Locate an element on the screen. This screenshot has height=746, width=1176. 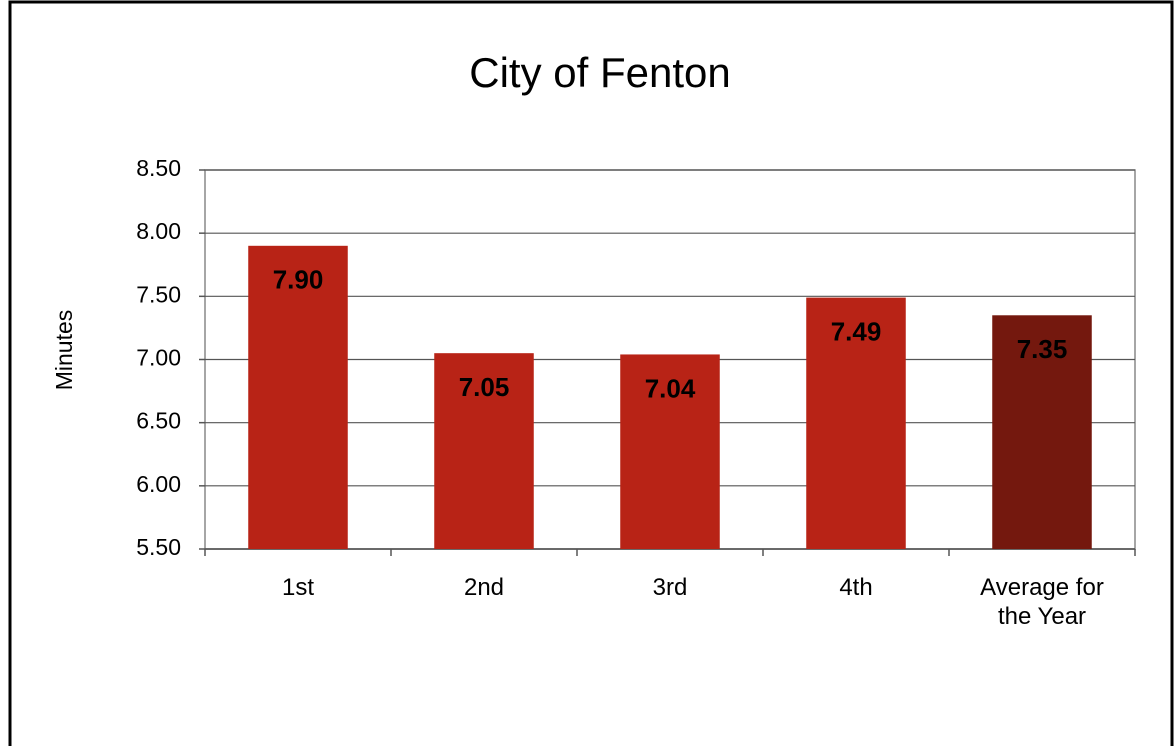
y-tick-label: 7.00 is located at coordinates (158, 358).